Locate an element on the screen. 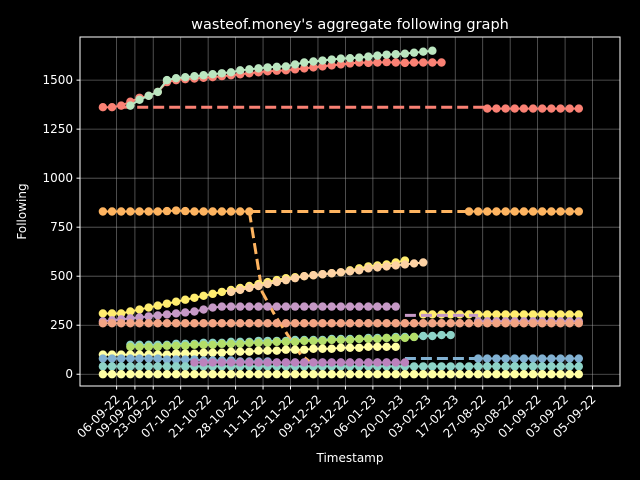 This screenshot has height=480, width=640. y-tick-label: 1000 is located at coordinates (57, 178).